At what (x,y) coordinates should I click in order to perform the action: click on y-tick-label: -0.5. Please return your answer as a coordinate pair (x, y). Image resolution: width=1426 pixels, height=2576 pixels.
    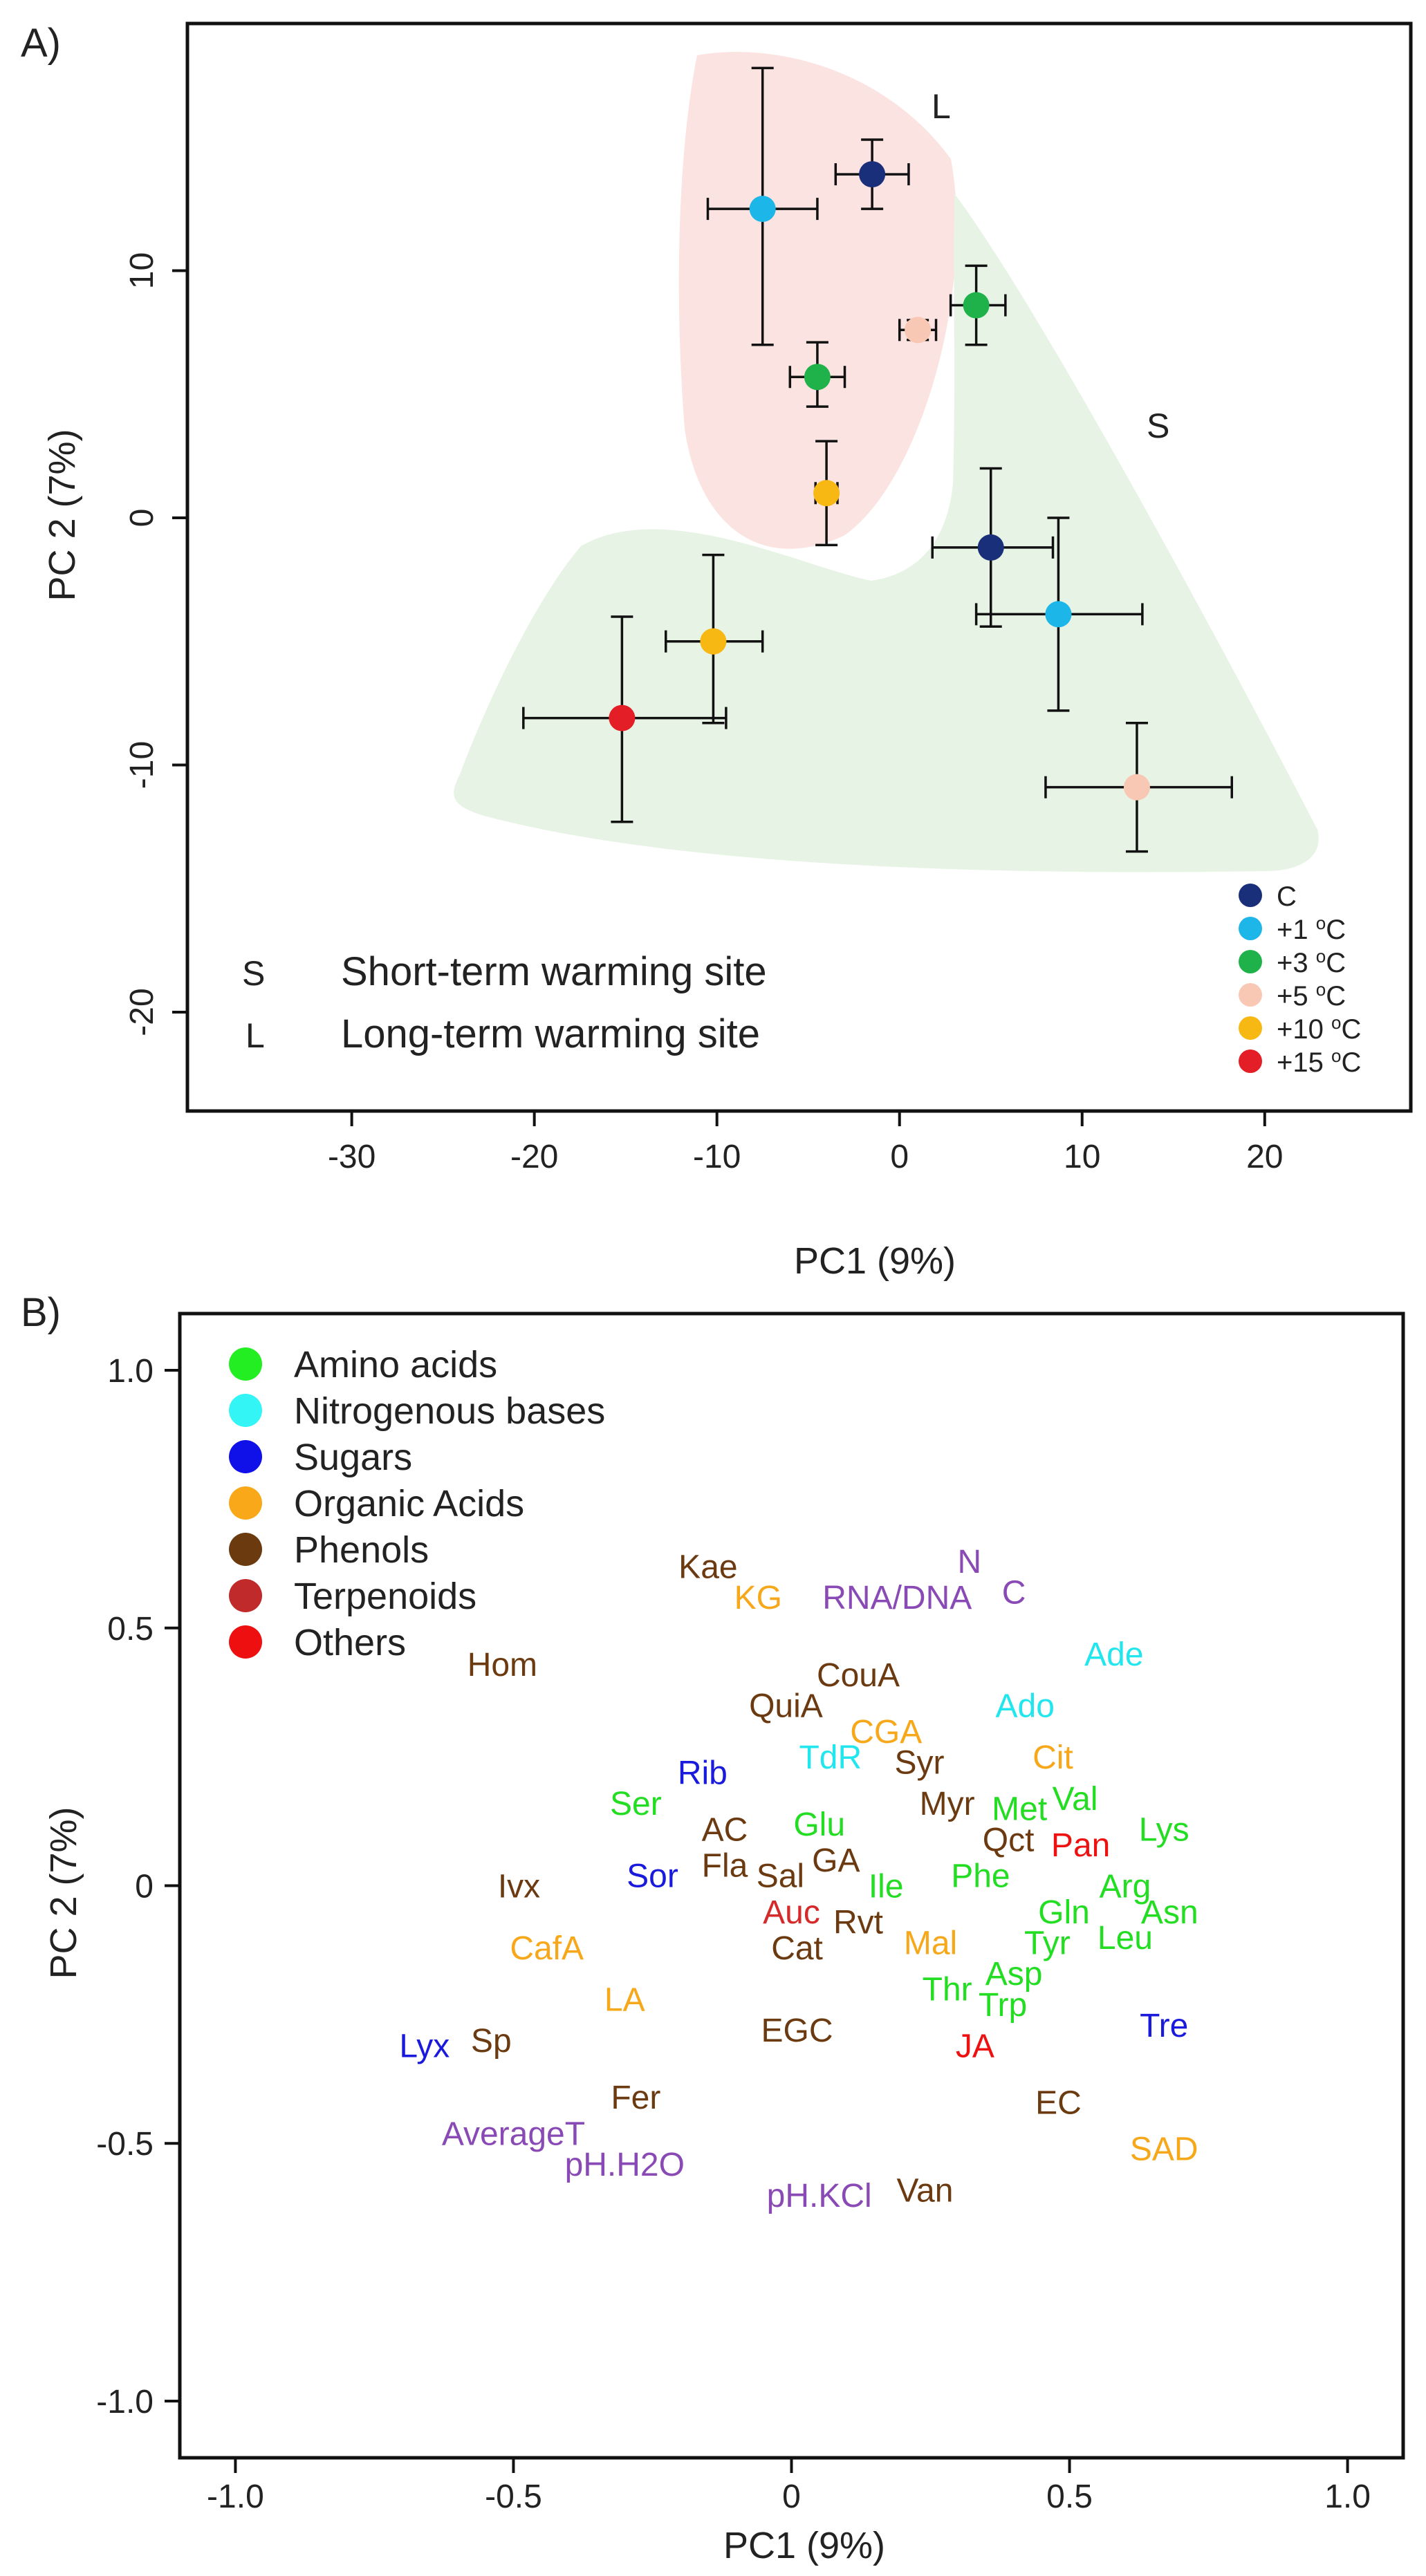
    Looking at the image, I should click on (125, 2144).